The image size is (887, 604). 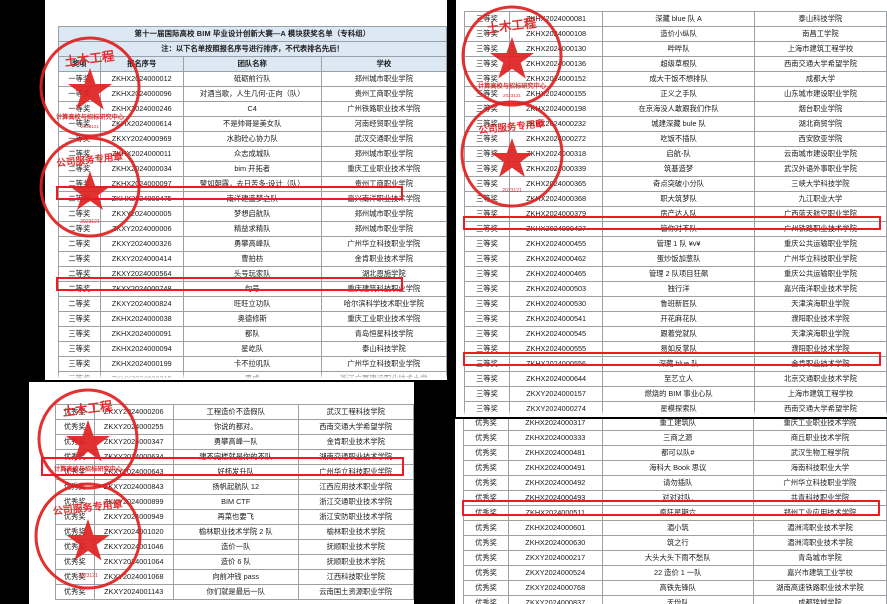 I want to click on reg-no-cell: ZKHX2024000462, so click(x=556, y=259).